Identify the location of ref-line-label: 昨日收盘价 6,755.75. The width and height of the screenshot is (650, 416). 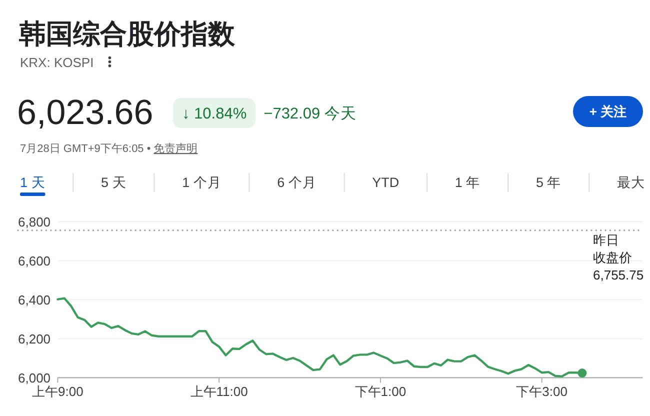
(618, 257).